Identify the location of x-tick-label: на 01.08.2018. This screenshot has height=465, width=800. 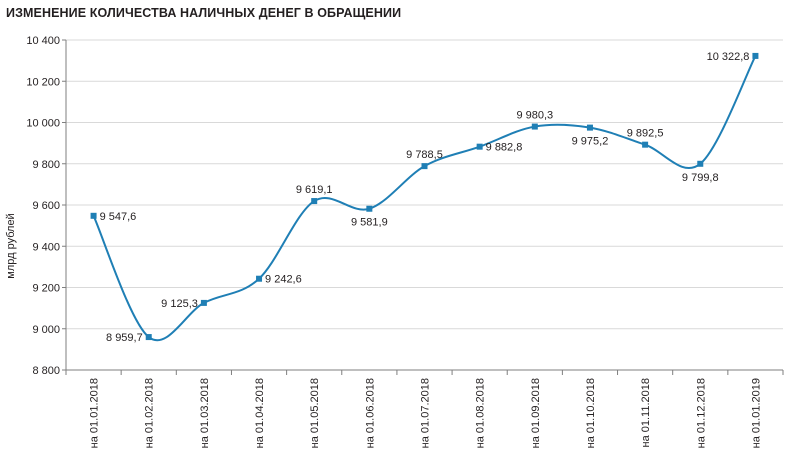
(481, 413).